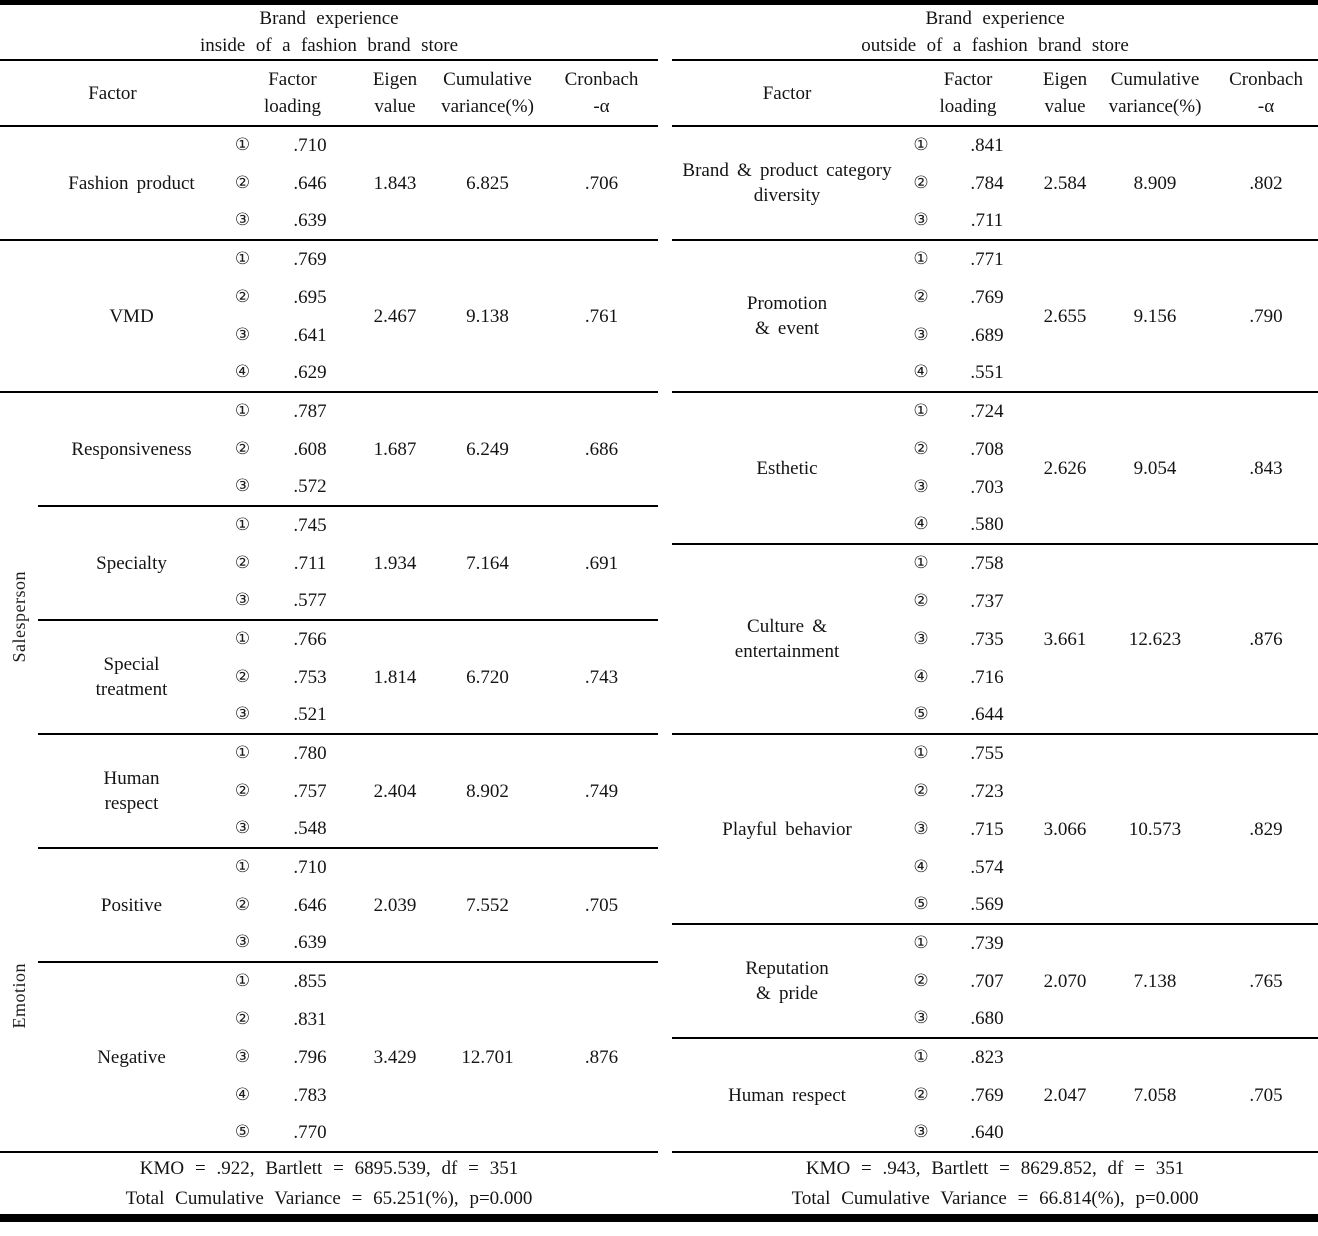  Describe the element at coordinates (487, 676) in the screenshot. I see `cumulative-variance-value: 6.720` at that location.